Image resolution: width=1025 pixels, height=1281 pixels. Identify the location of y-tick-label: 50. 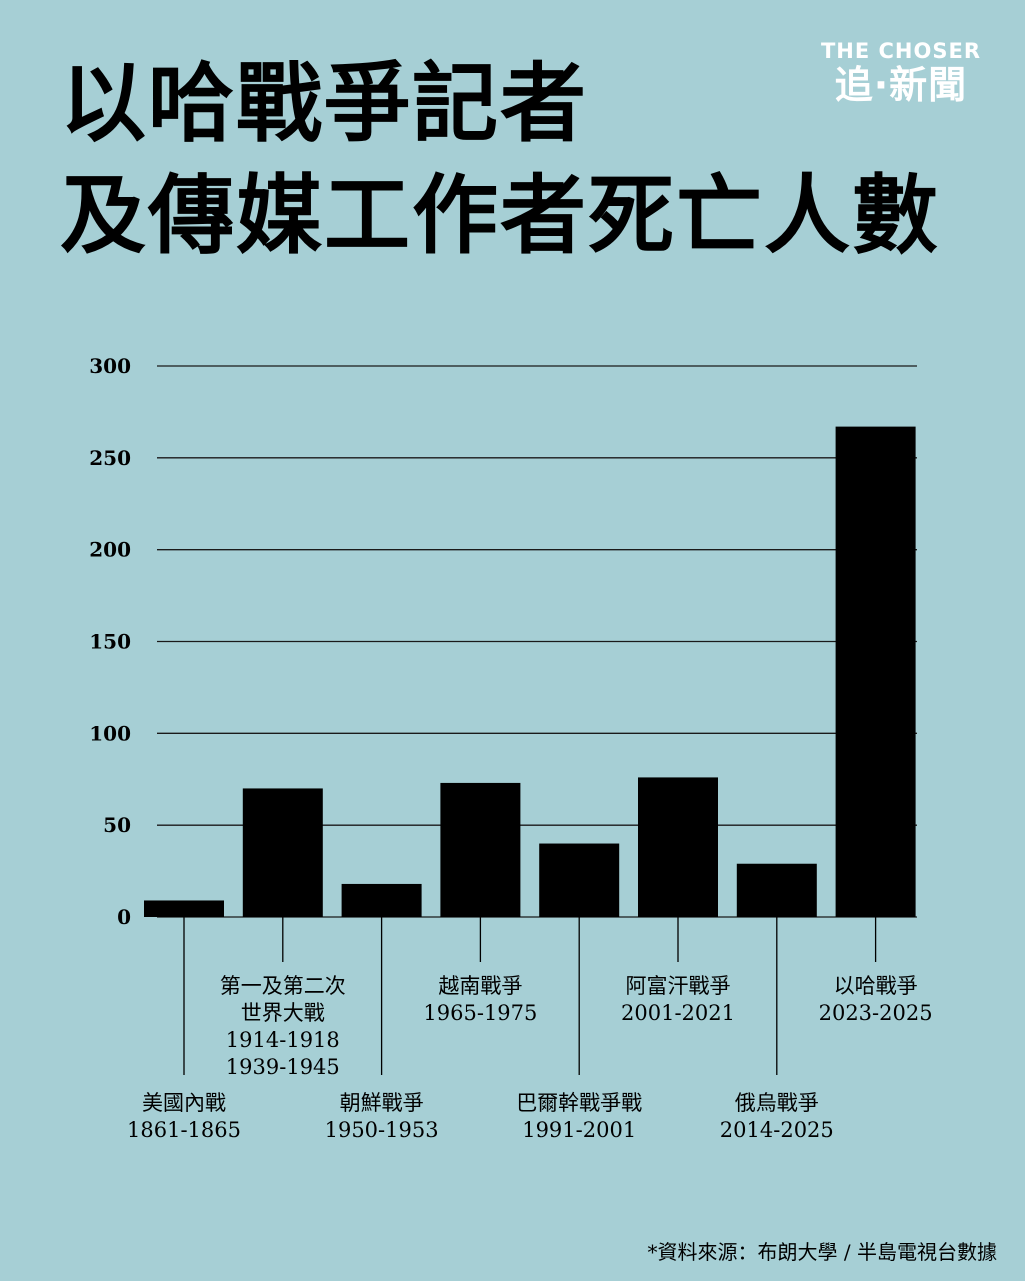
(117, 825).